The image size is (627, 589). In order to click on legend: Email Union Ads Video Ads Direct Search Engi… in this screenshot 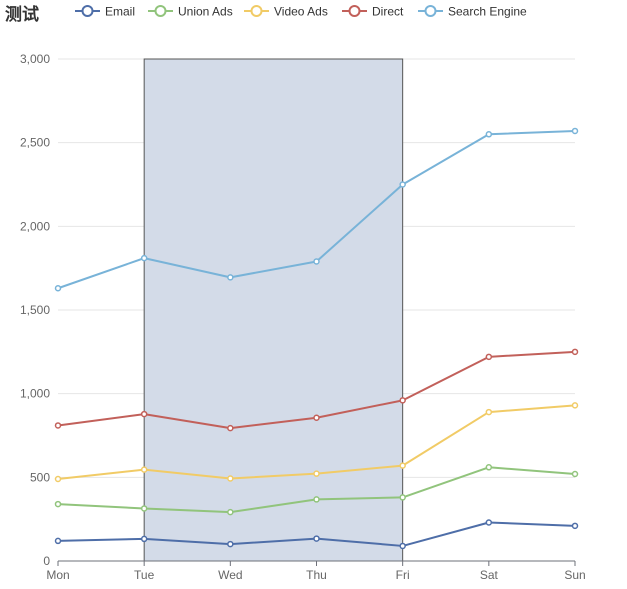, I will do `click(301, 12)`.